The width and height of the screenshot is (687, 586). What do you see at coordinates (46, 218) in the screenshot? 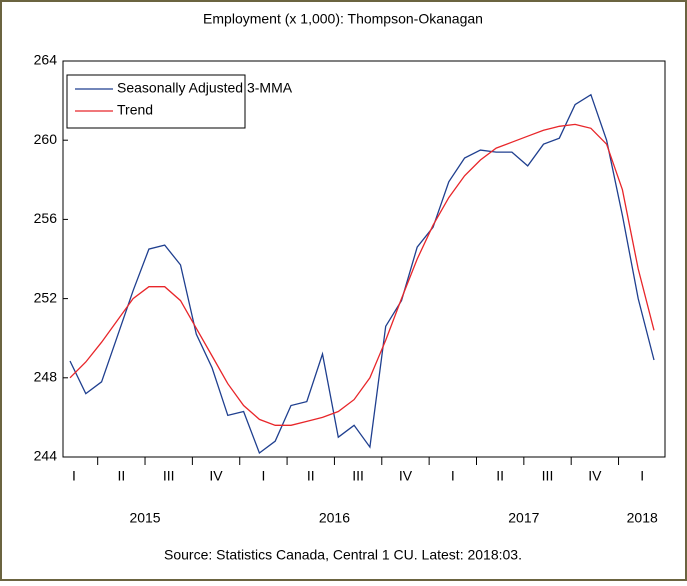
I see `y-tick-label: 256` at bounding box center [46, 218].